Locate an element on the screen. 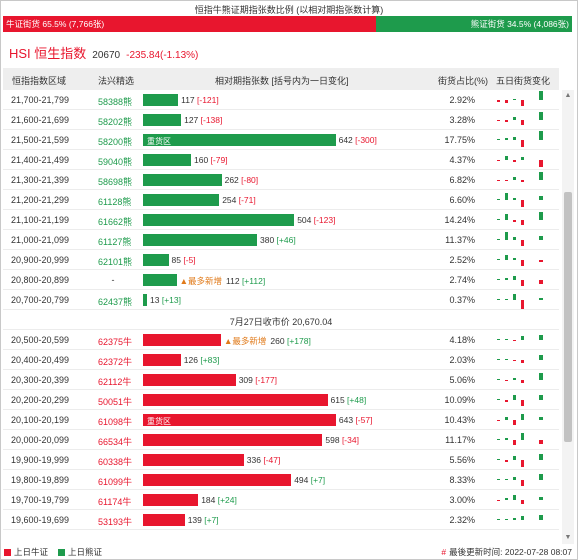 This screenshot has width=578, height=560. most-added-tag: ▲最多新增 is located at coordinates (201, 281).